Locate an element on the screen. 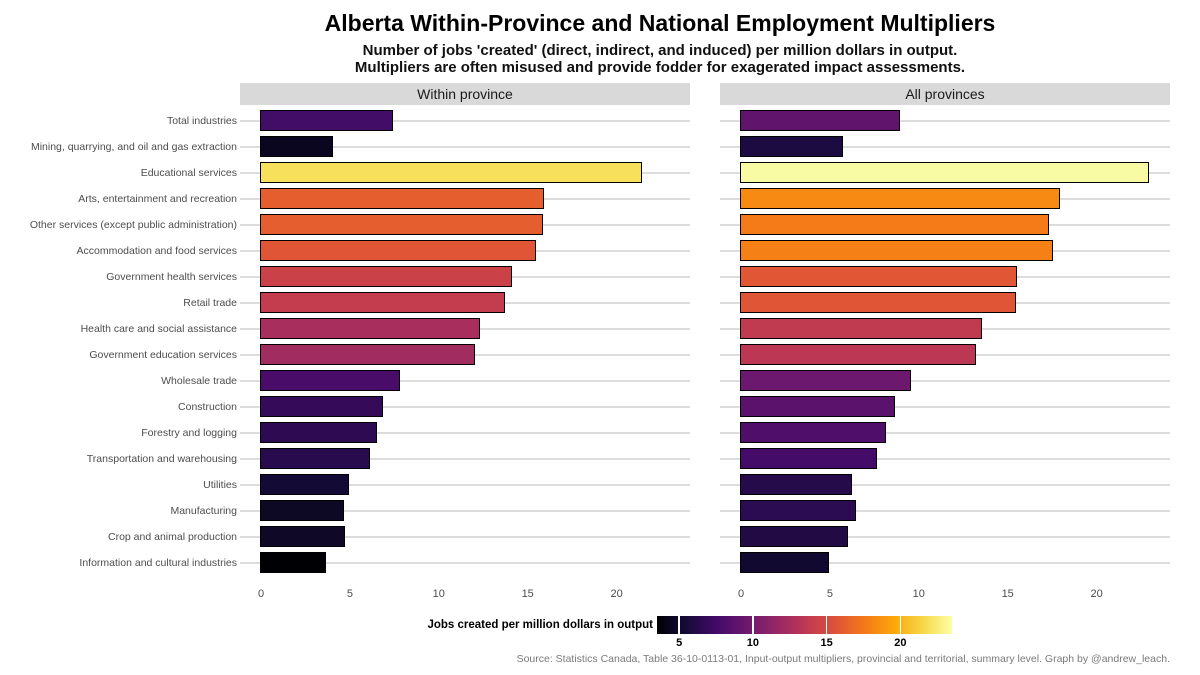 The width and height of the screenshot is (1200, 675). y-axis-label: Government education services is located at coordinates (163, 355).